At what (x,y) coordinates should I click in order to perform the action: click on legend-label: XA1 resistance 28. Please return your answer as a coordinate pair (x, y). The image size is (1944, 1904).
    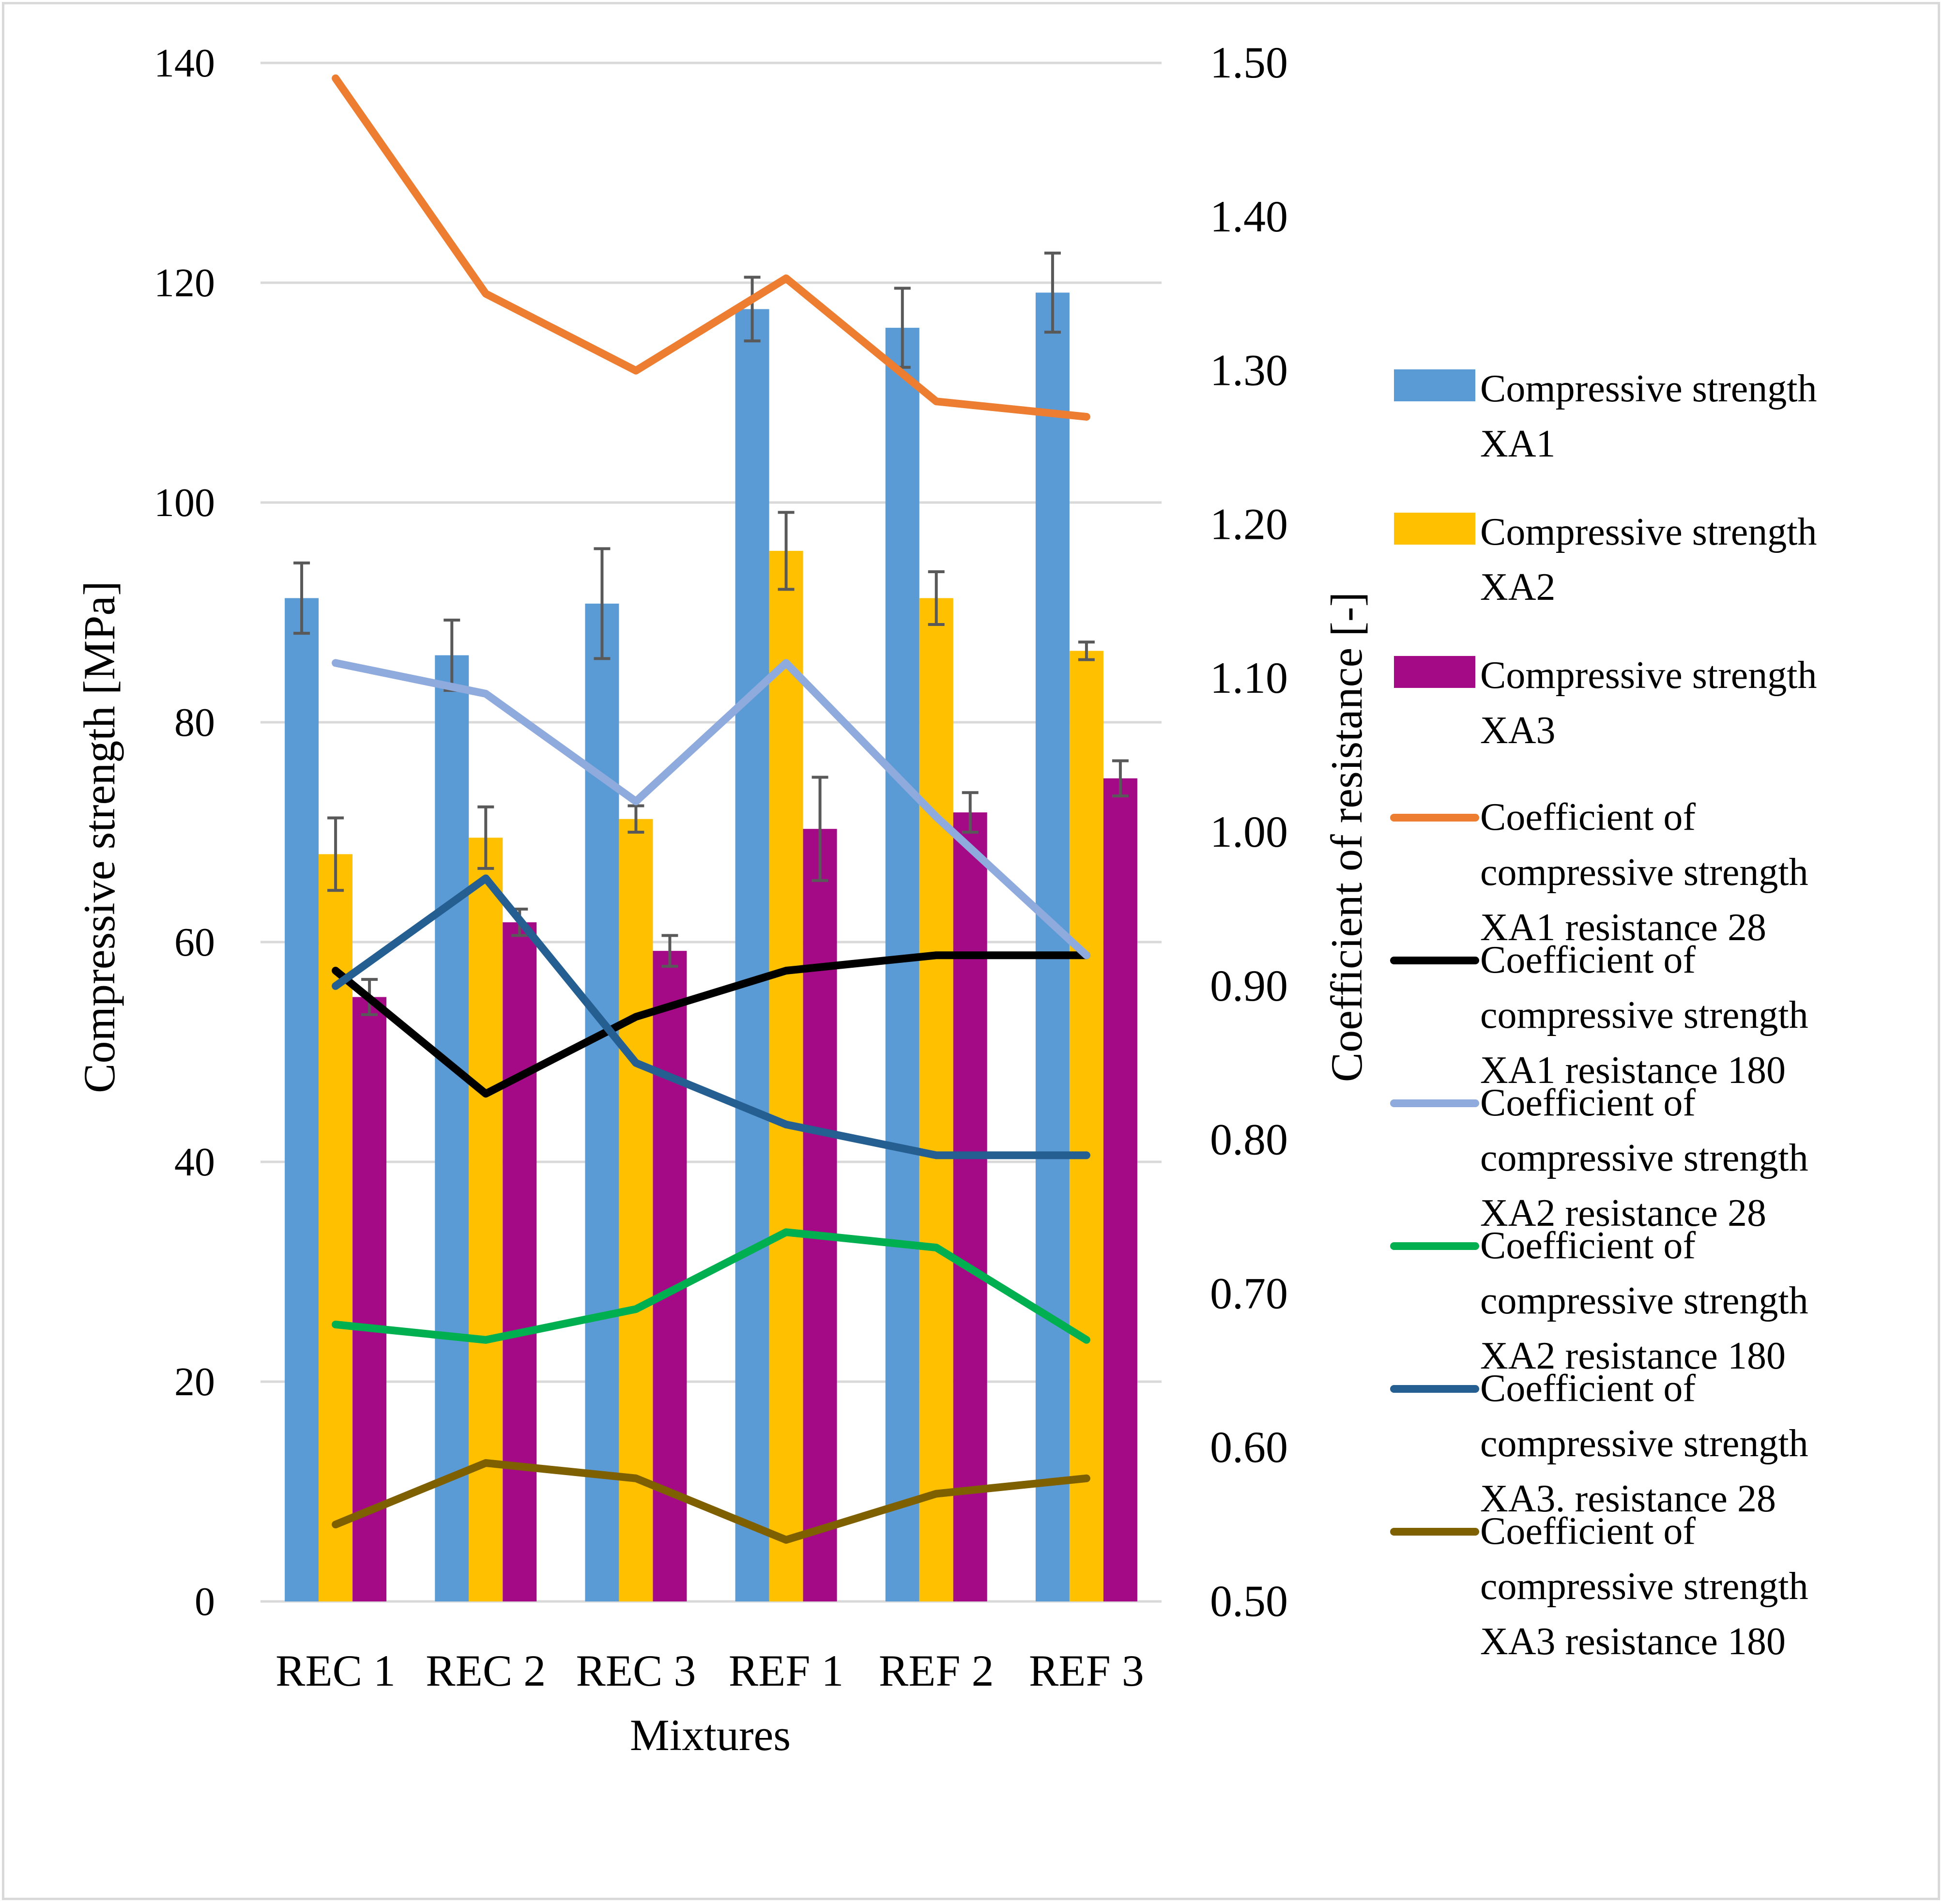
    Looking at the image, I should click on (1623, 927).